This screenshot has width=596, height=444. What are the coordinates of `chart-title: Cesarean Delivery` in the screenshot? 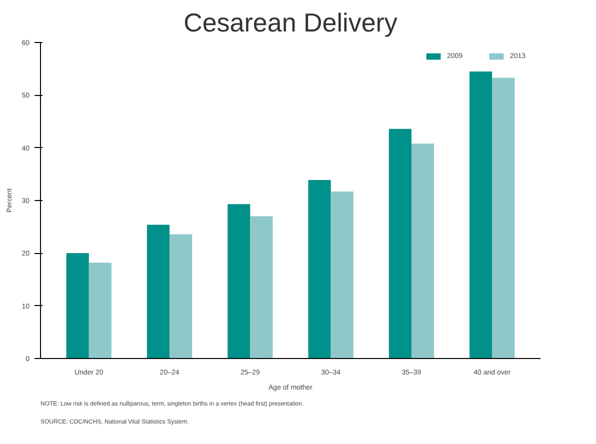 It's located at (291, 23).